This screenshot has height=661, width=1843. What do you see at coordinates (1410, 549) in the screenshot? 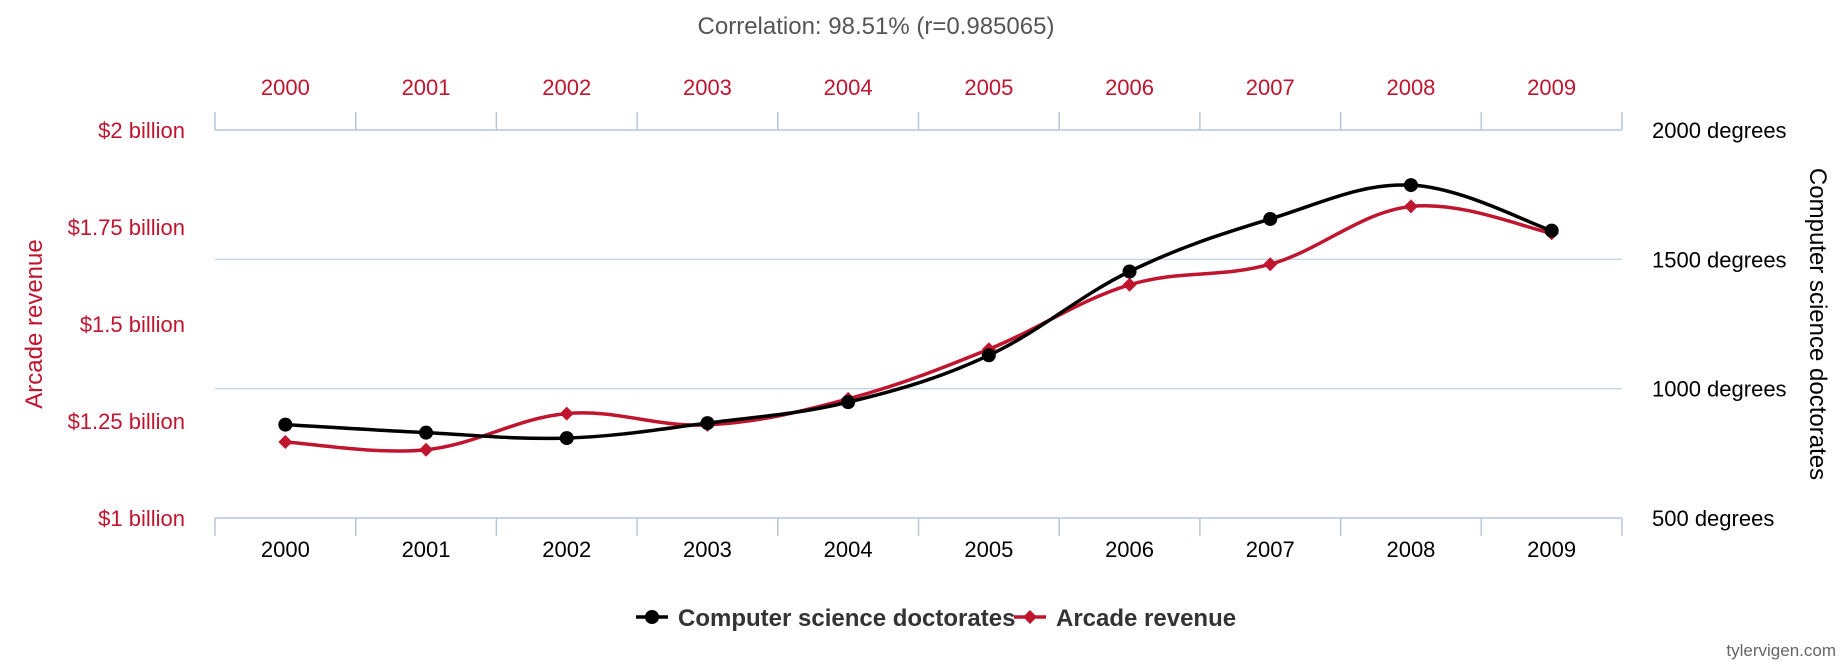
I see `bottom-axis-label: 2008` at bounding box center [1410, 549].